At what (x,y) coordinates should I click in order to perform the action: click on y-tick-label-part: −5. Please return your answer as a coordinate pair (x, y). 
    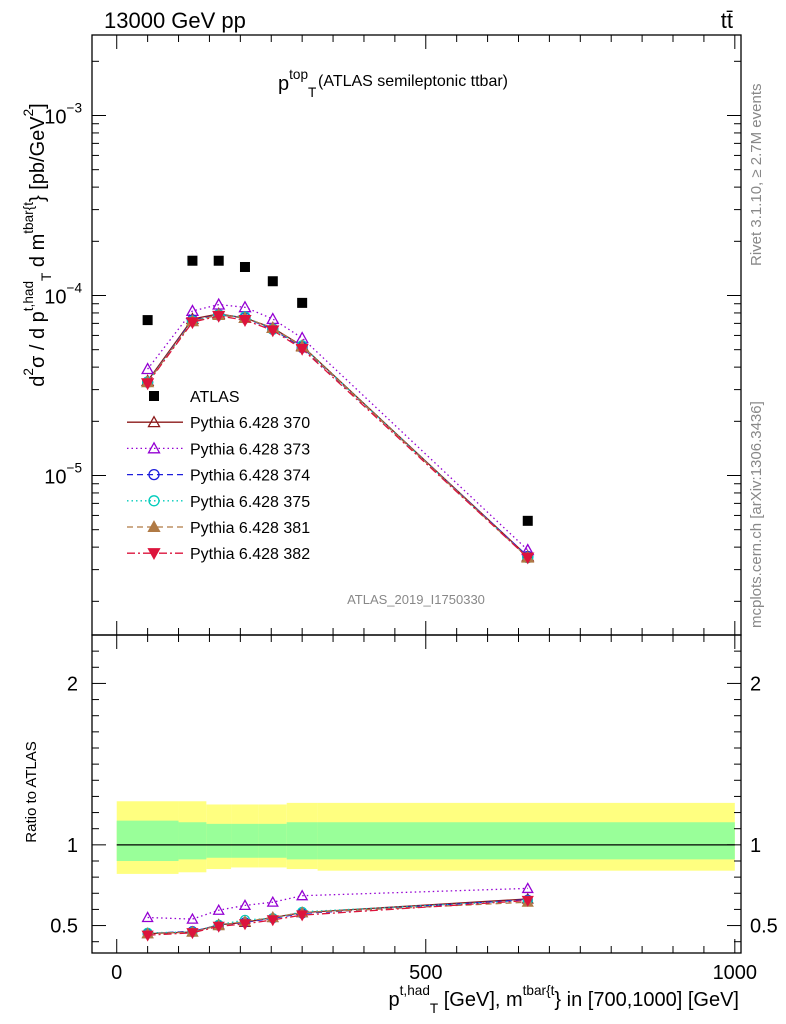
    Looking at the image, I should click on (75, 468).